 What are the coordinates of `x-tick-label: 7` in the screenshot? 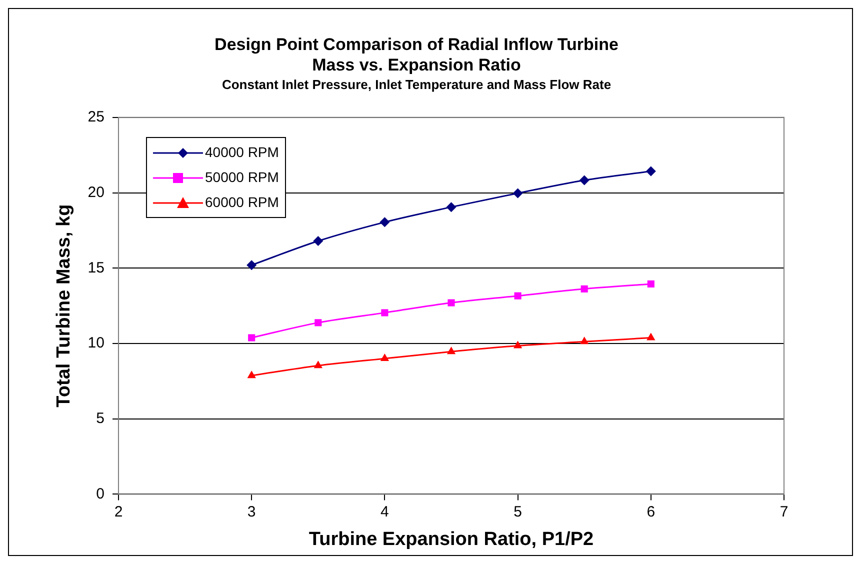 It's located at (784, 511).